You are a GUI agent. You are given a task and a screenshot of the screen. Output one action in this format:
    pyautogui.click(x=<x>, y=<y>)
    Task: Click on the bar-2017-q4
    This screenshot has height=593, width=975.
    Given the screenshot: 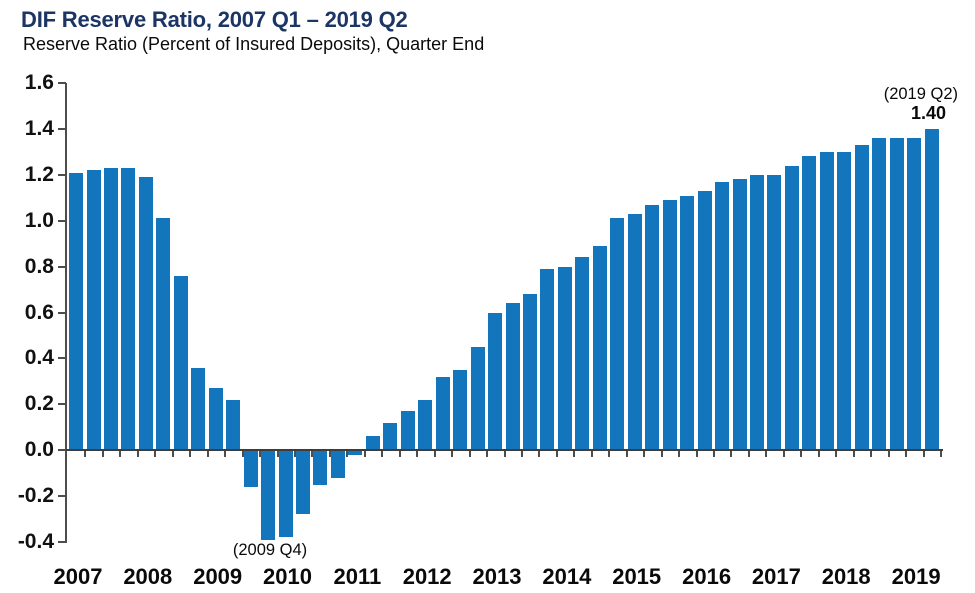 What is the action you would take?
    pyautogui.click(x=826, y=301)
    